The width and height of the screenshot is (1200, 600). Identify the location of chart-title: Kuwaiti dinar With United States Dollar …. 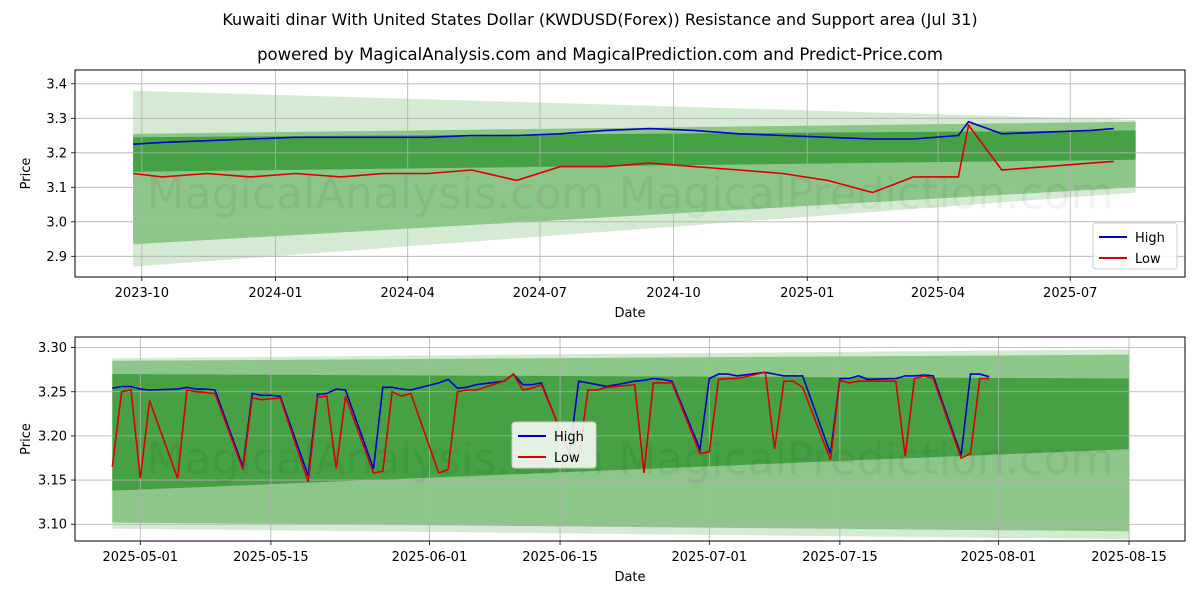
(600, 19).